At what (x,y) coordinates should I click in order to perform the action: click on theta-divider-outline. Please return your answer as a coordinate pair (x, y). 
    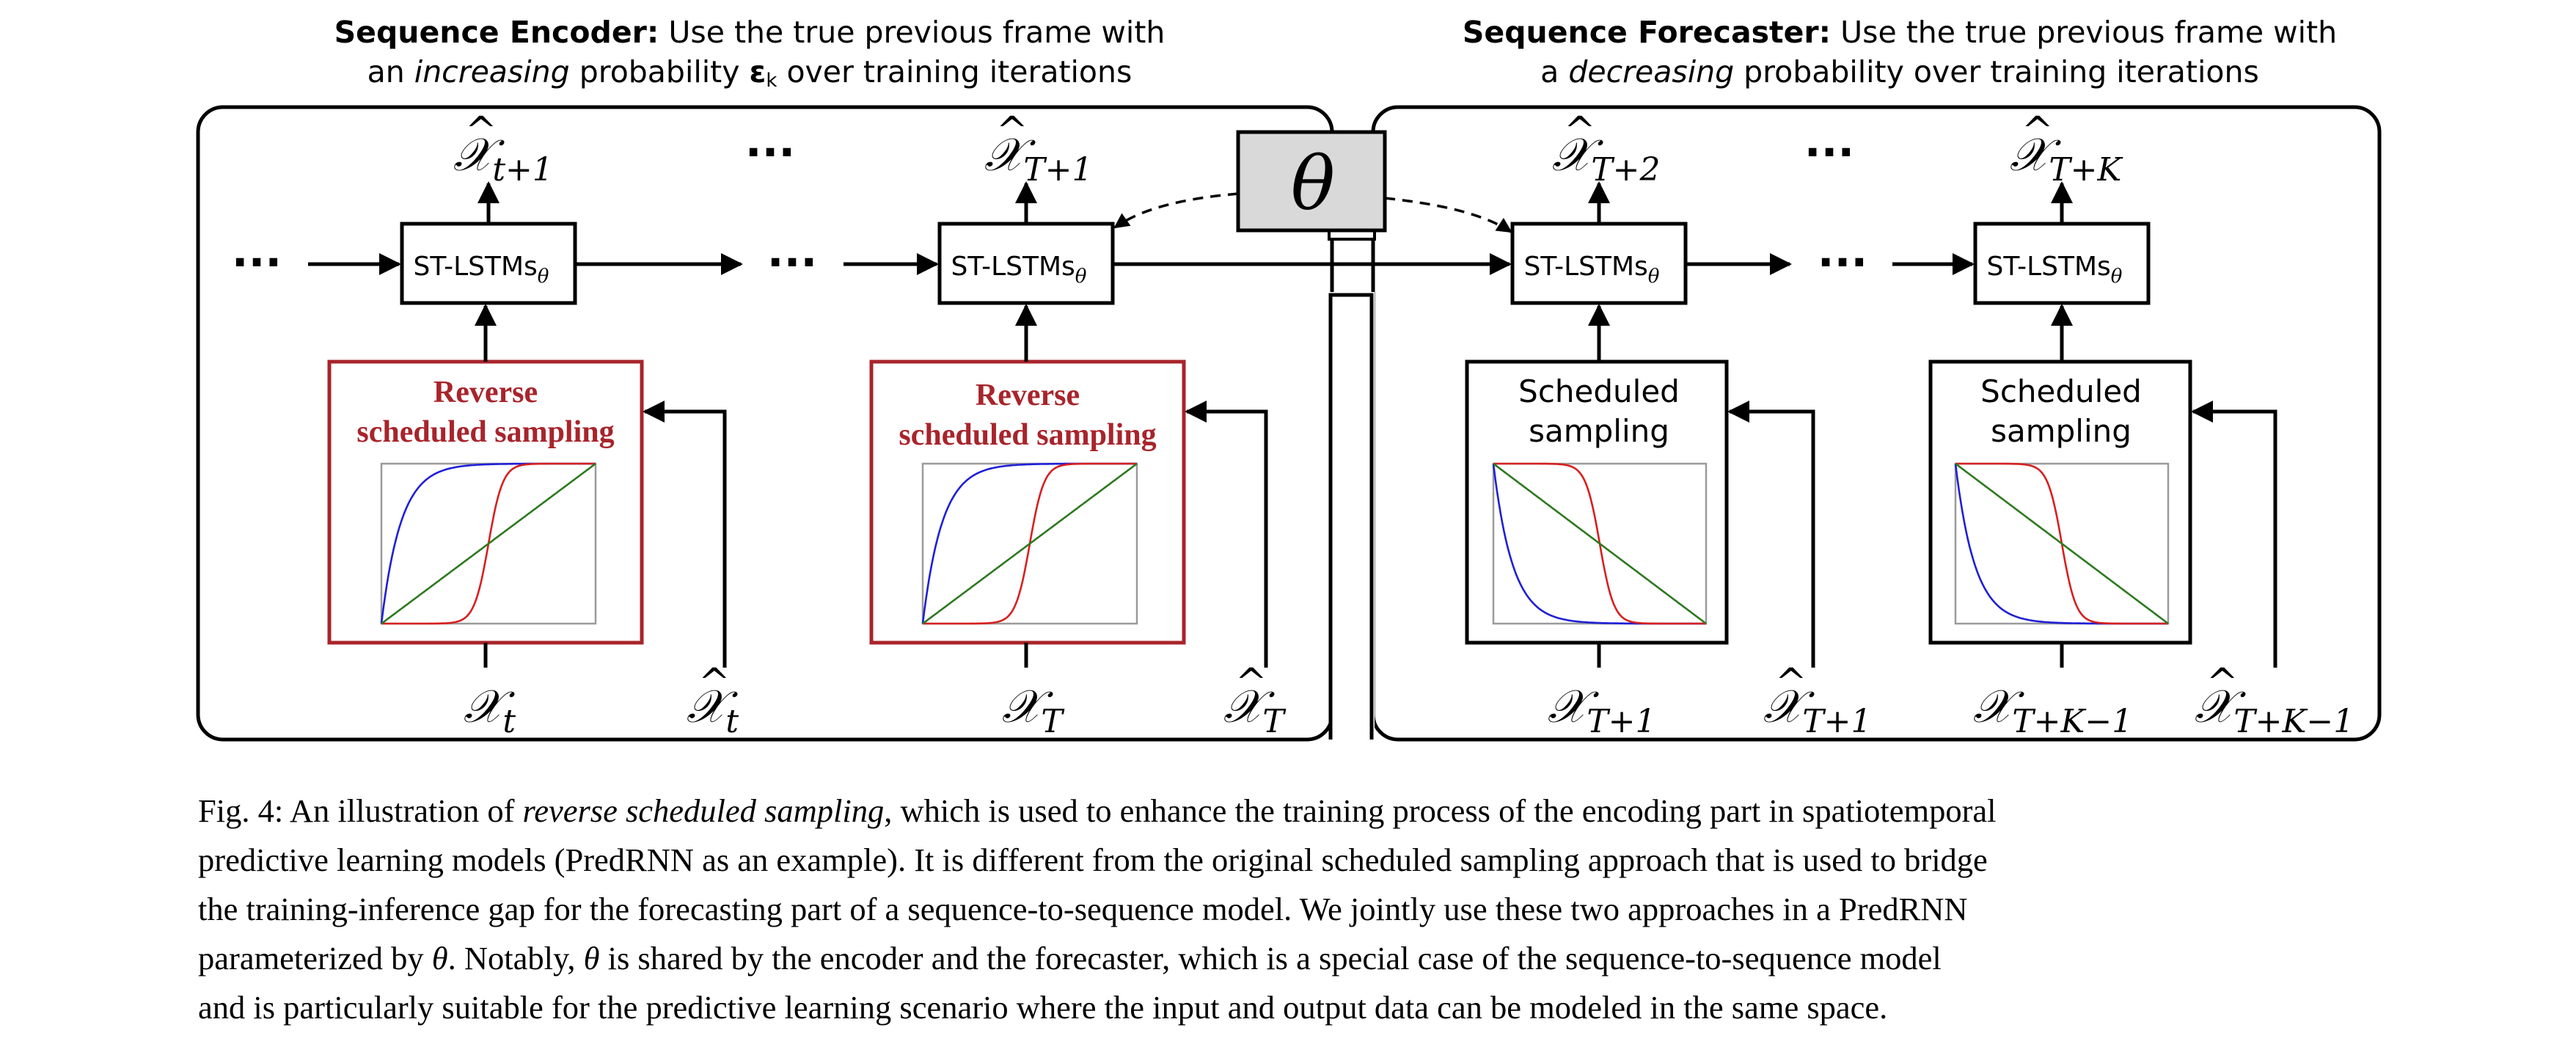
    Looking at the image, I should click on (1351, 516).